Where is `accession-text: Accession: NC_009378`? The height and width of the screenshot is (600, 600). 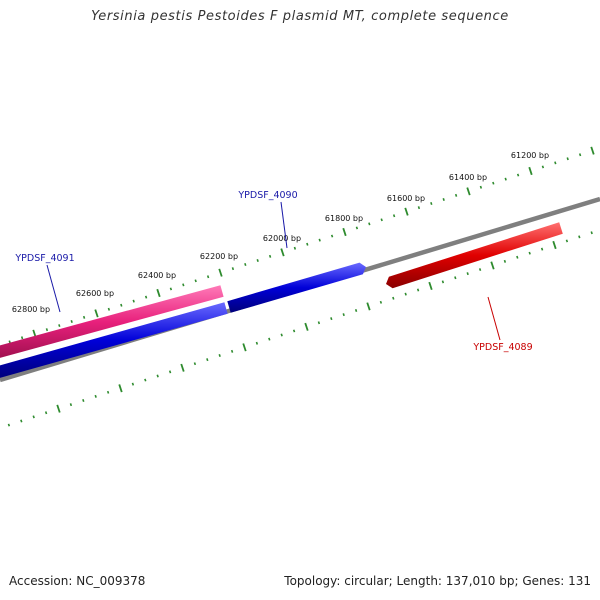
accession-text: Accession: NC_009378 is located at coordinates (77, 581).